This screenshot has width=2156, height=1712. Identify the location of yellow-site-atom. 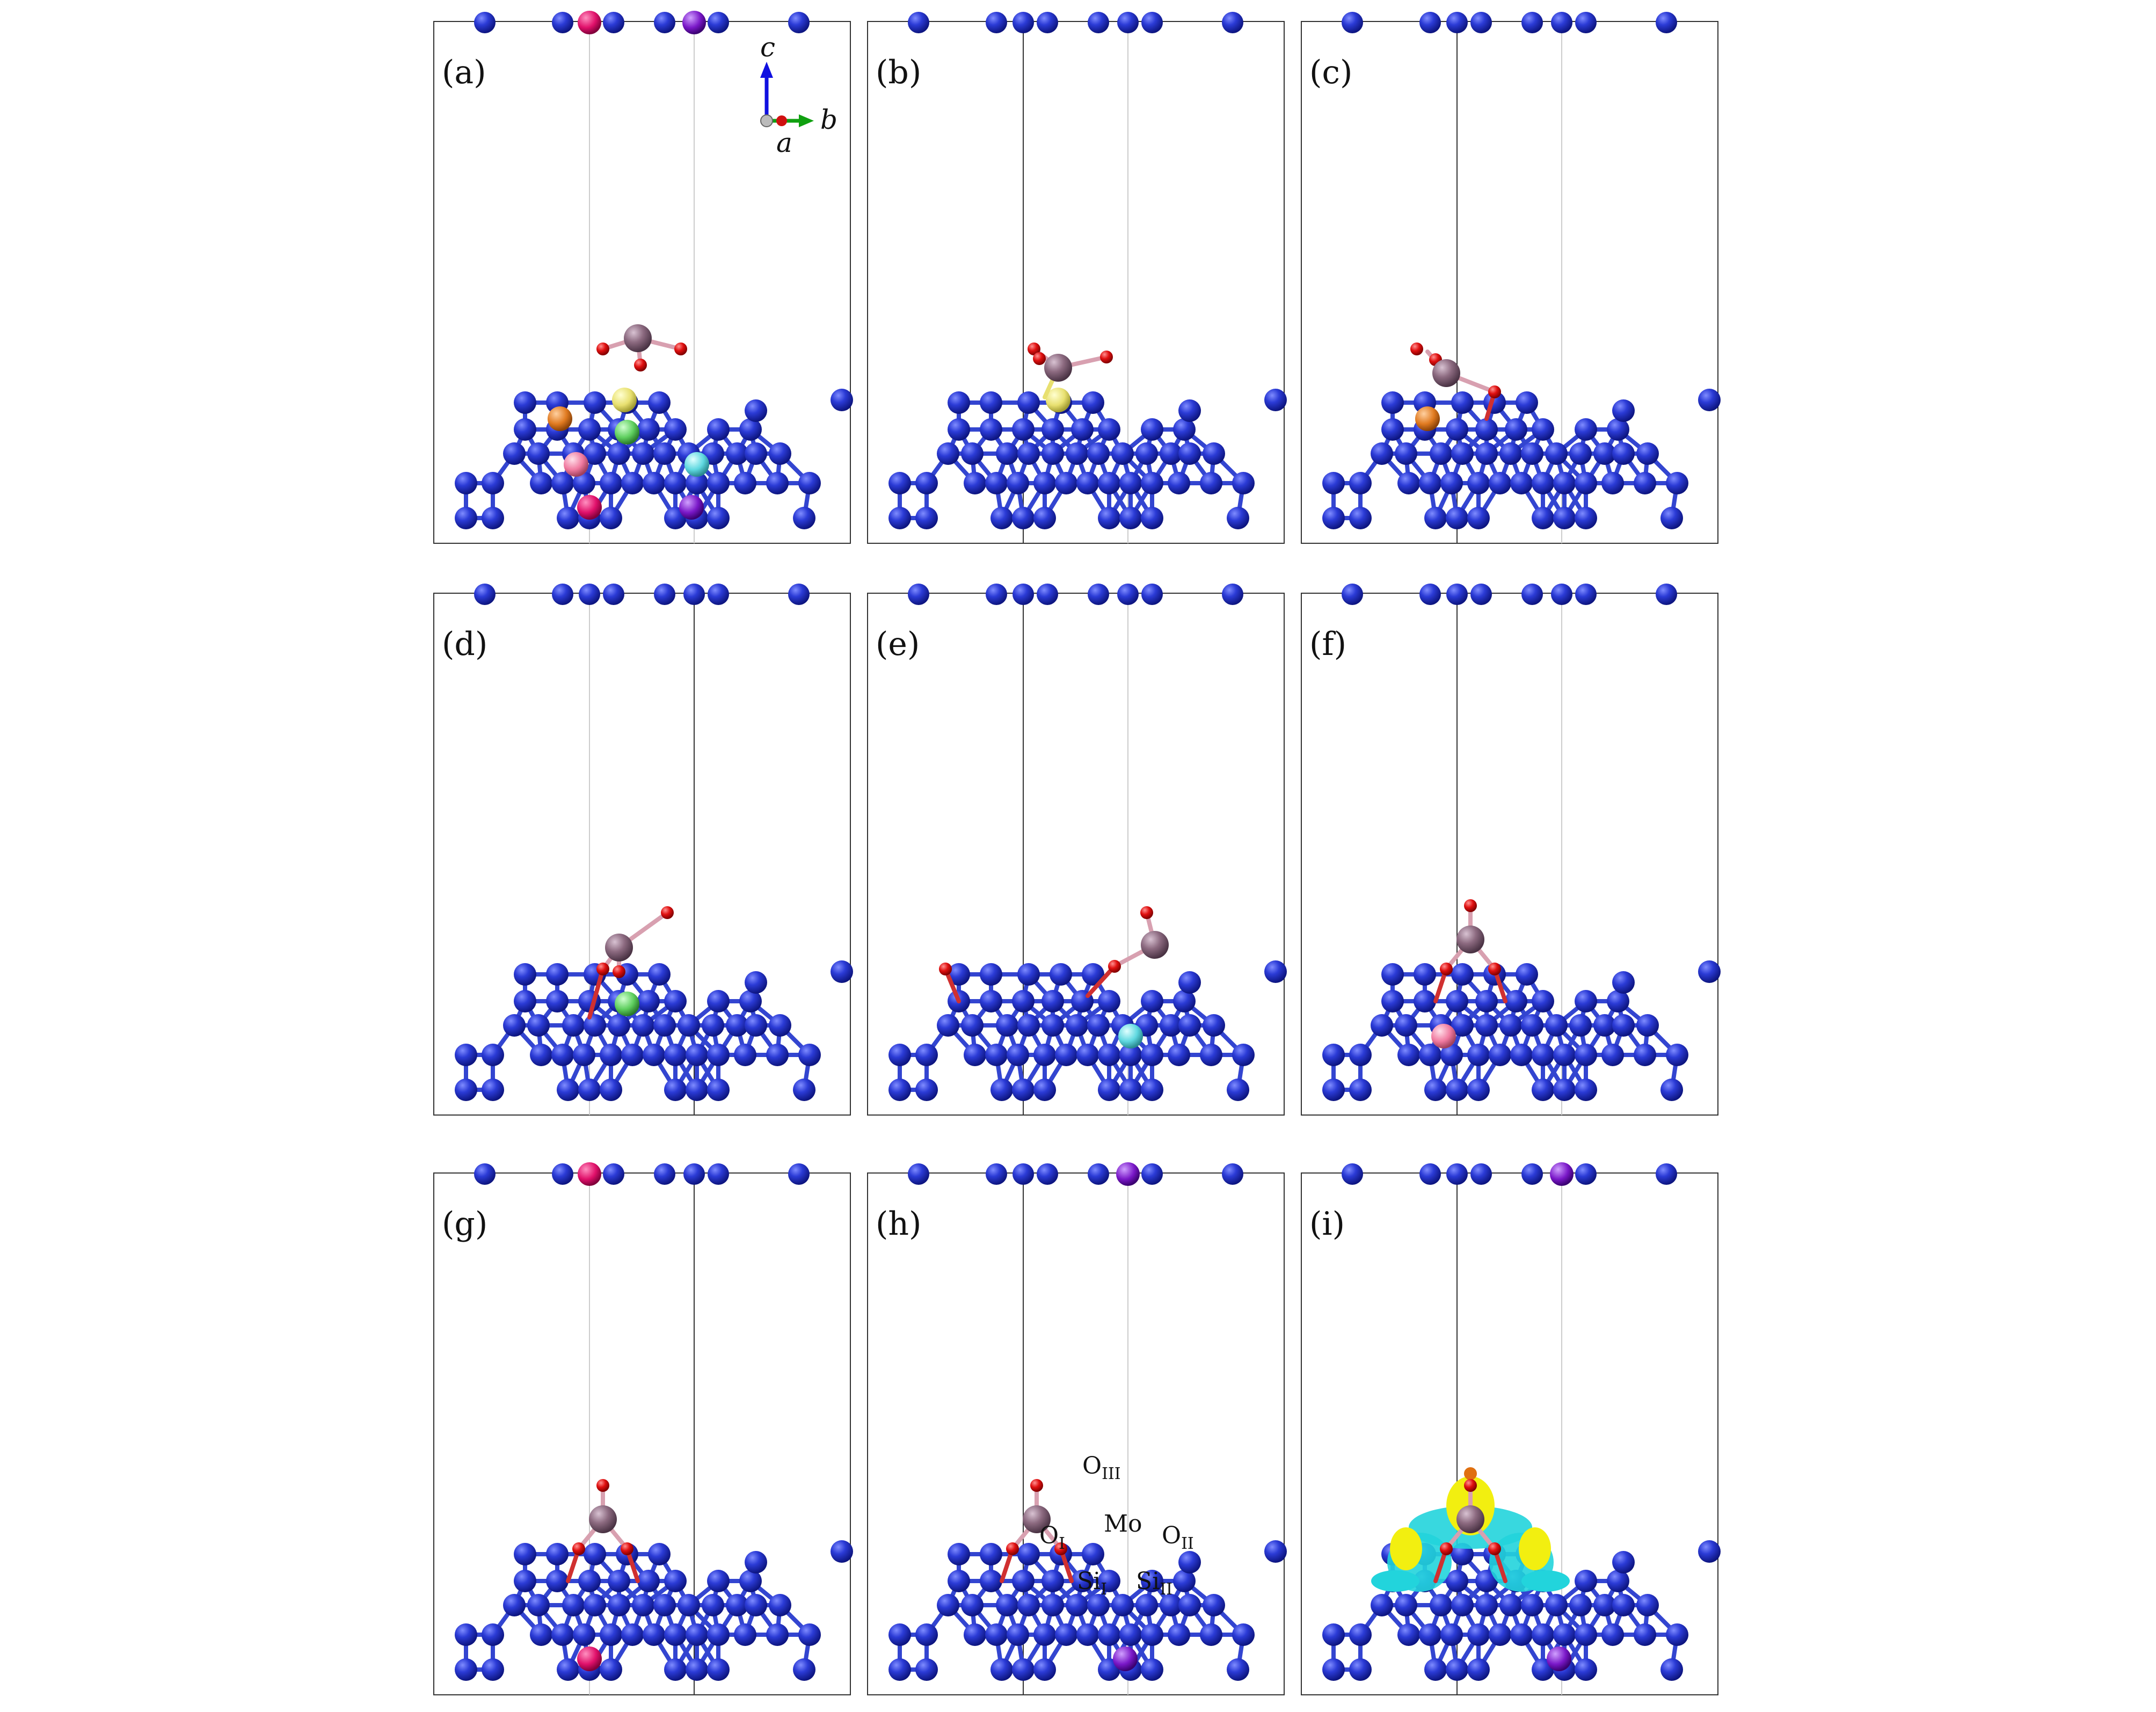
(1058, 400).